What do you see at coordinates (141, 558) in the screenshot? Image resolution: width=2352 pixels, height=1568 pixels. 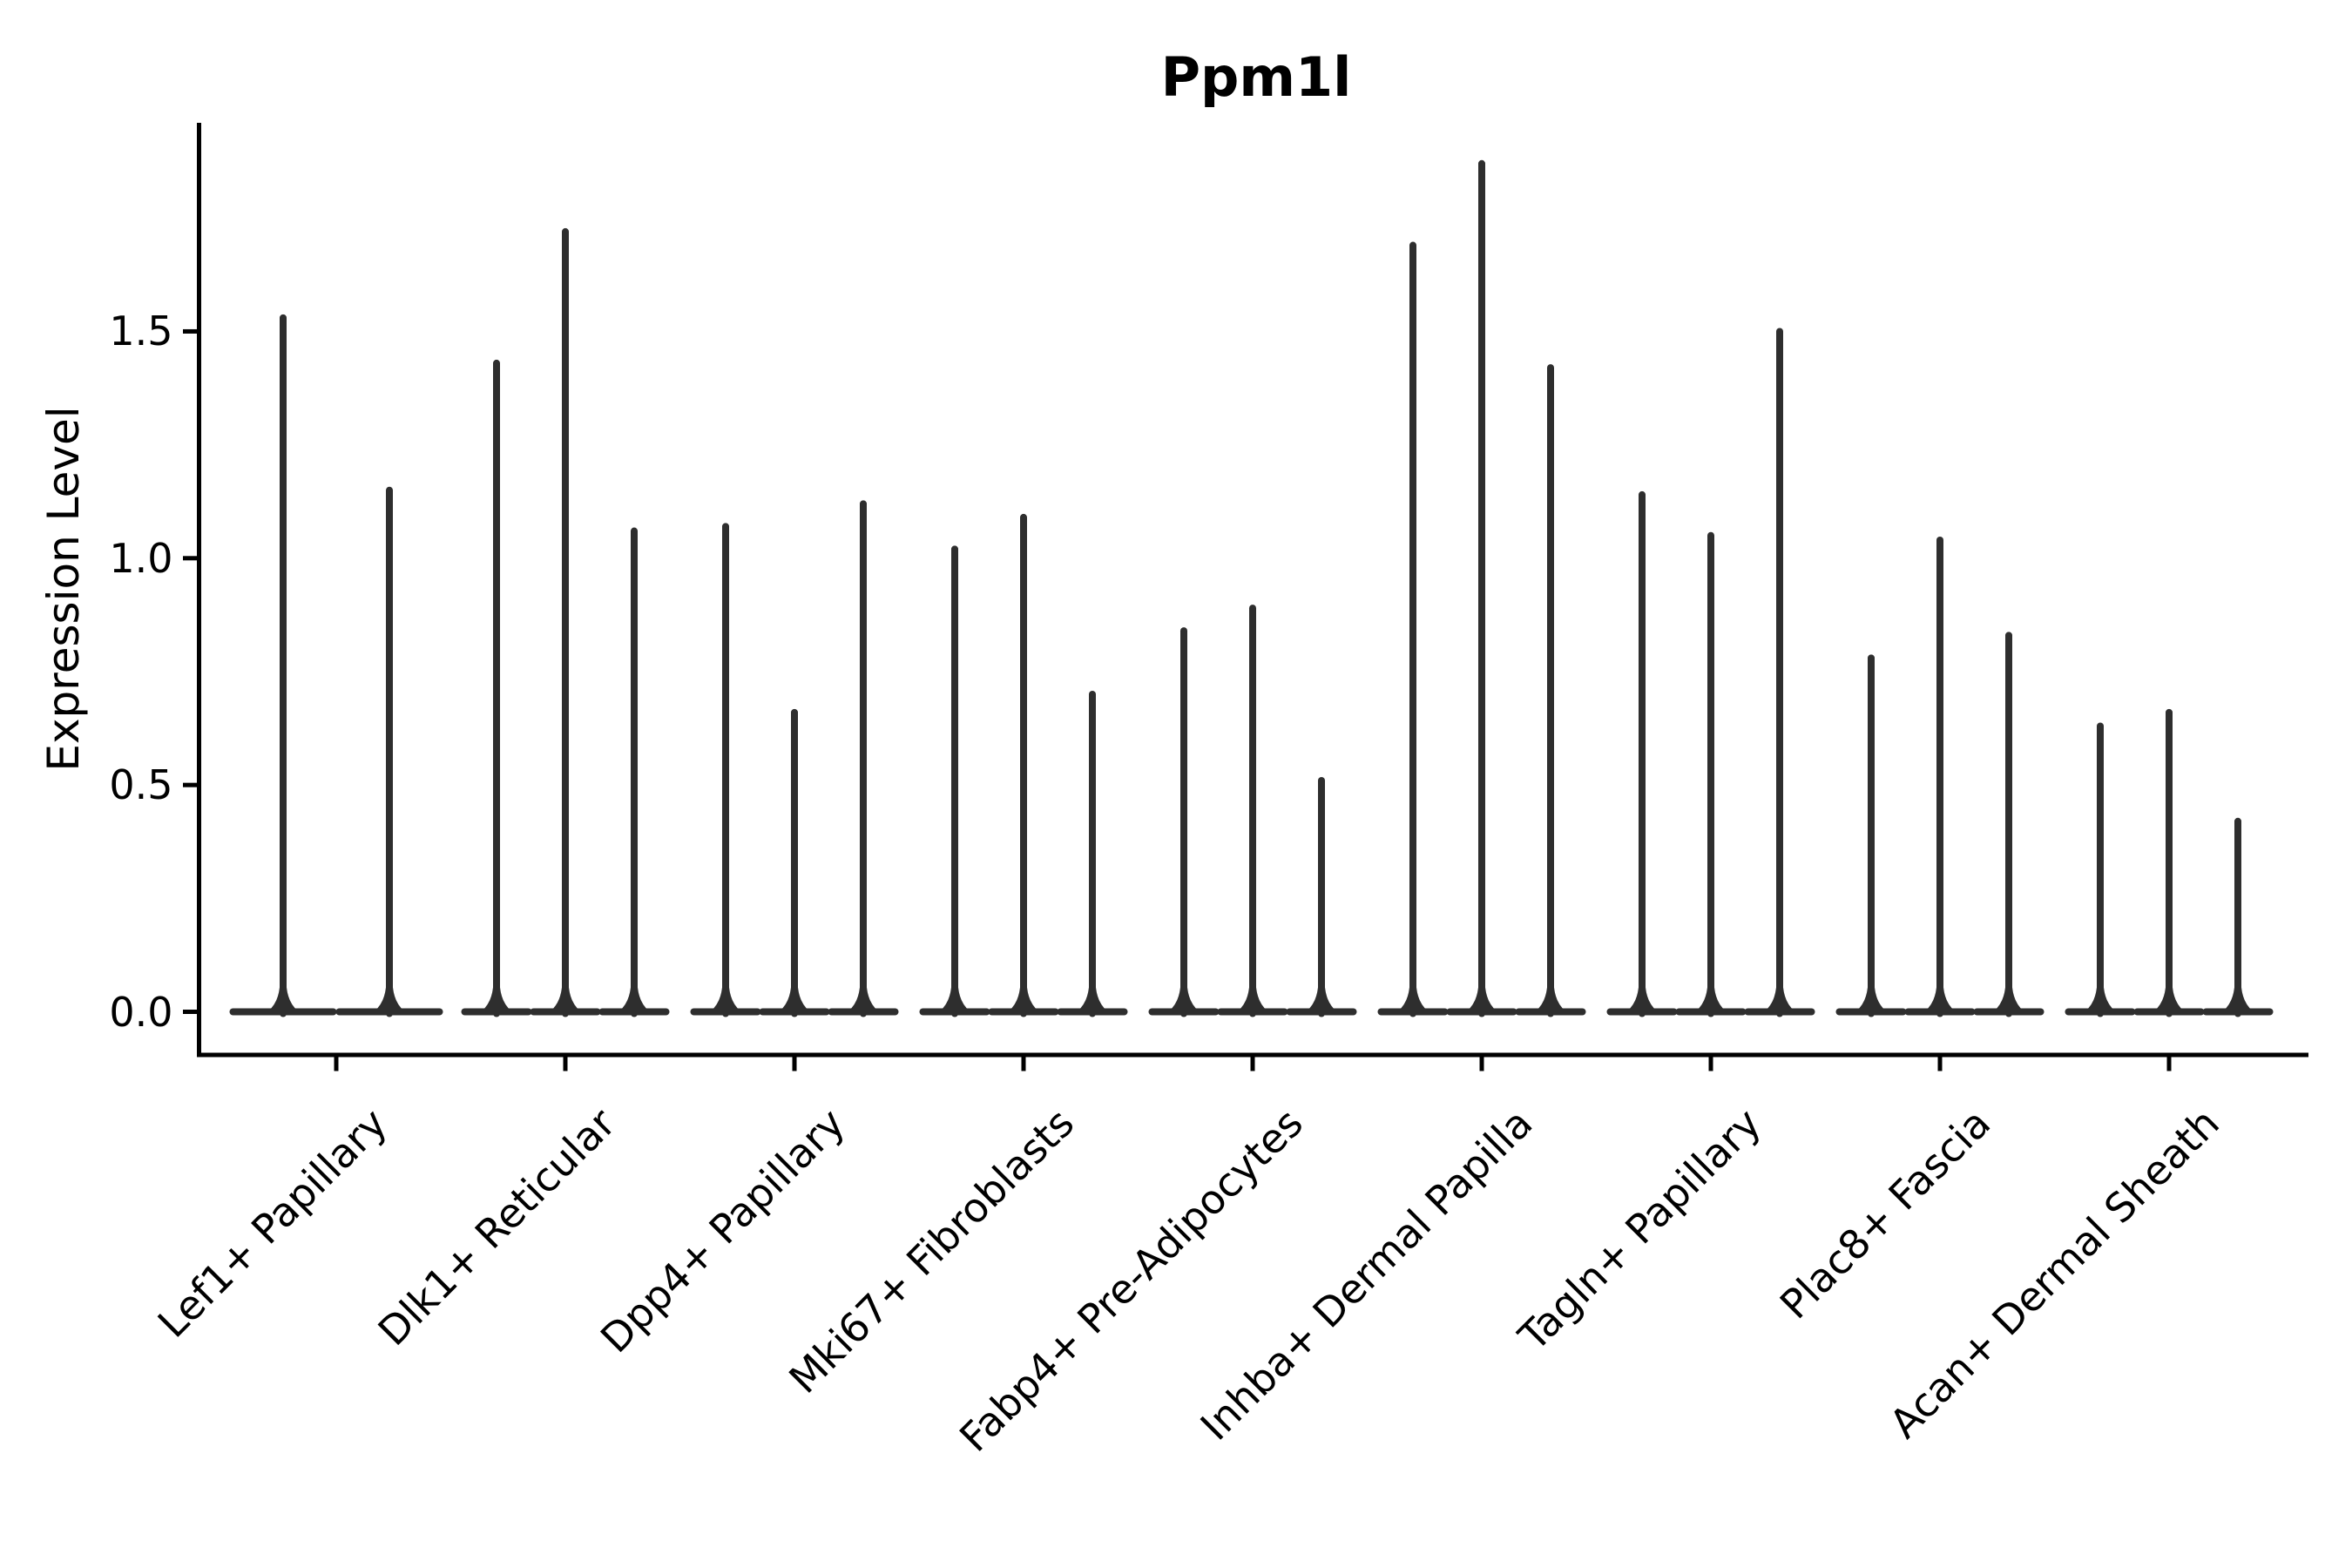 I see `y-tick-label: 1.0` at bounding box center [141, 558].